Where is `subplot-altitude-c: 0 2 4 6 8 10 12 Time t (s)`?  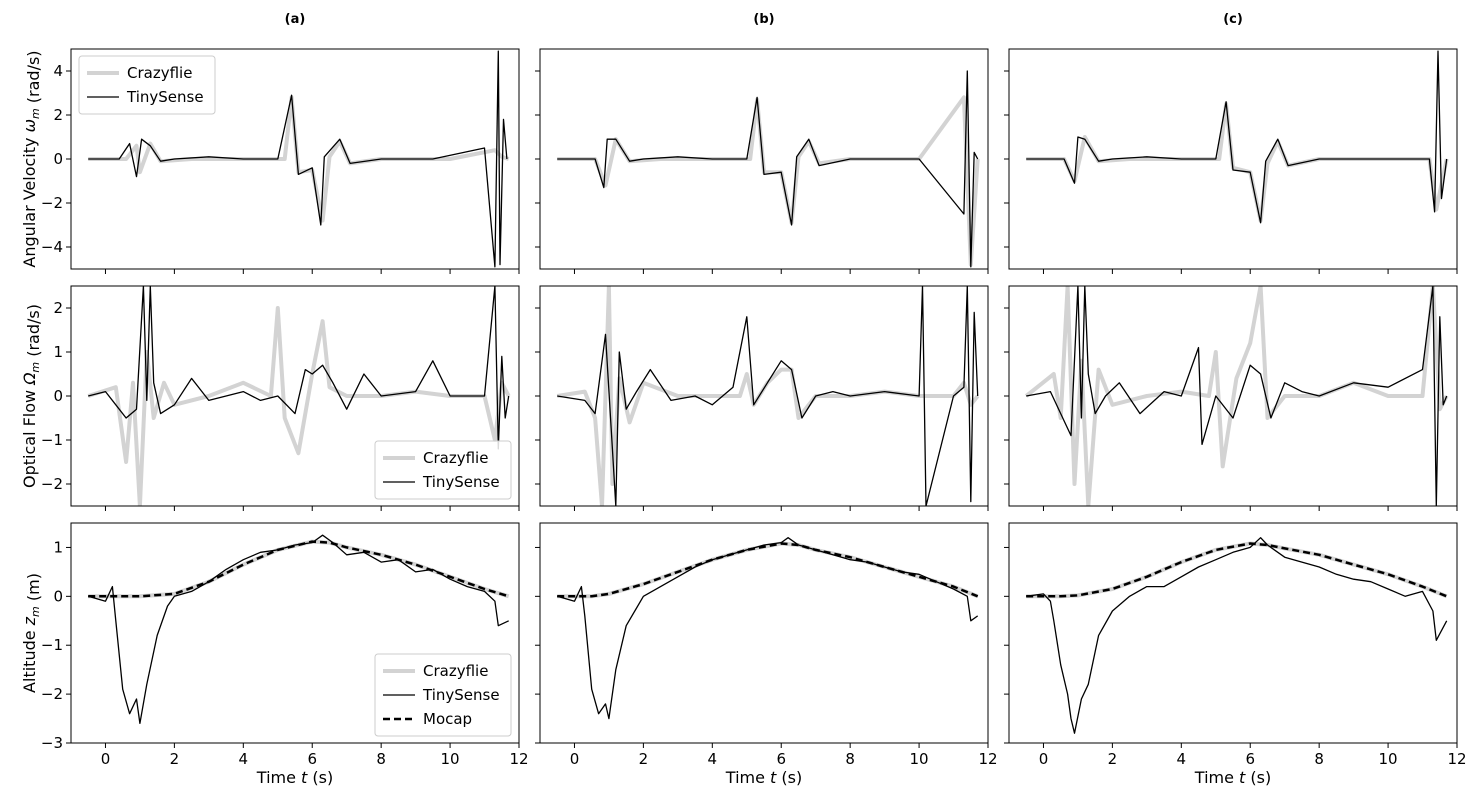
subplot-altitude-c: 0 2 4 6 8 10 12 Time t (s) is located at coordinates (1235, 654).